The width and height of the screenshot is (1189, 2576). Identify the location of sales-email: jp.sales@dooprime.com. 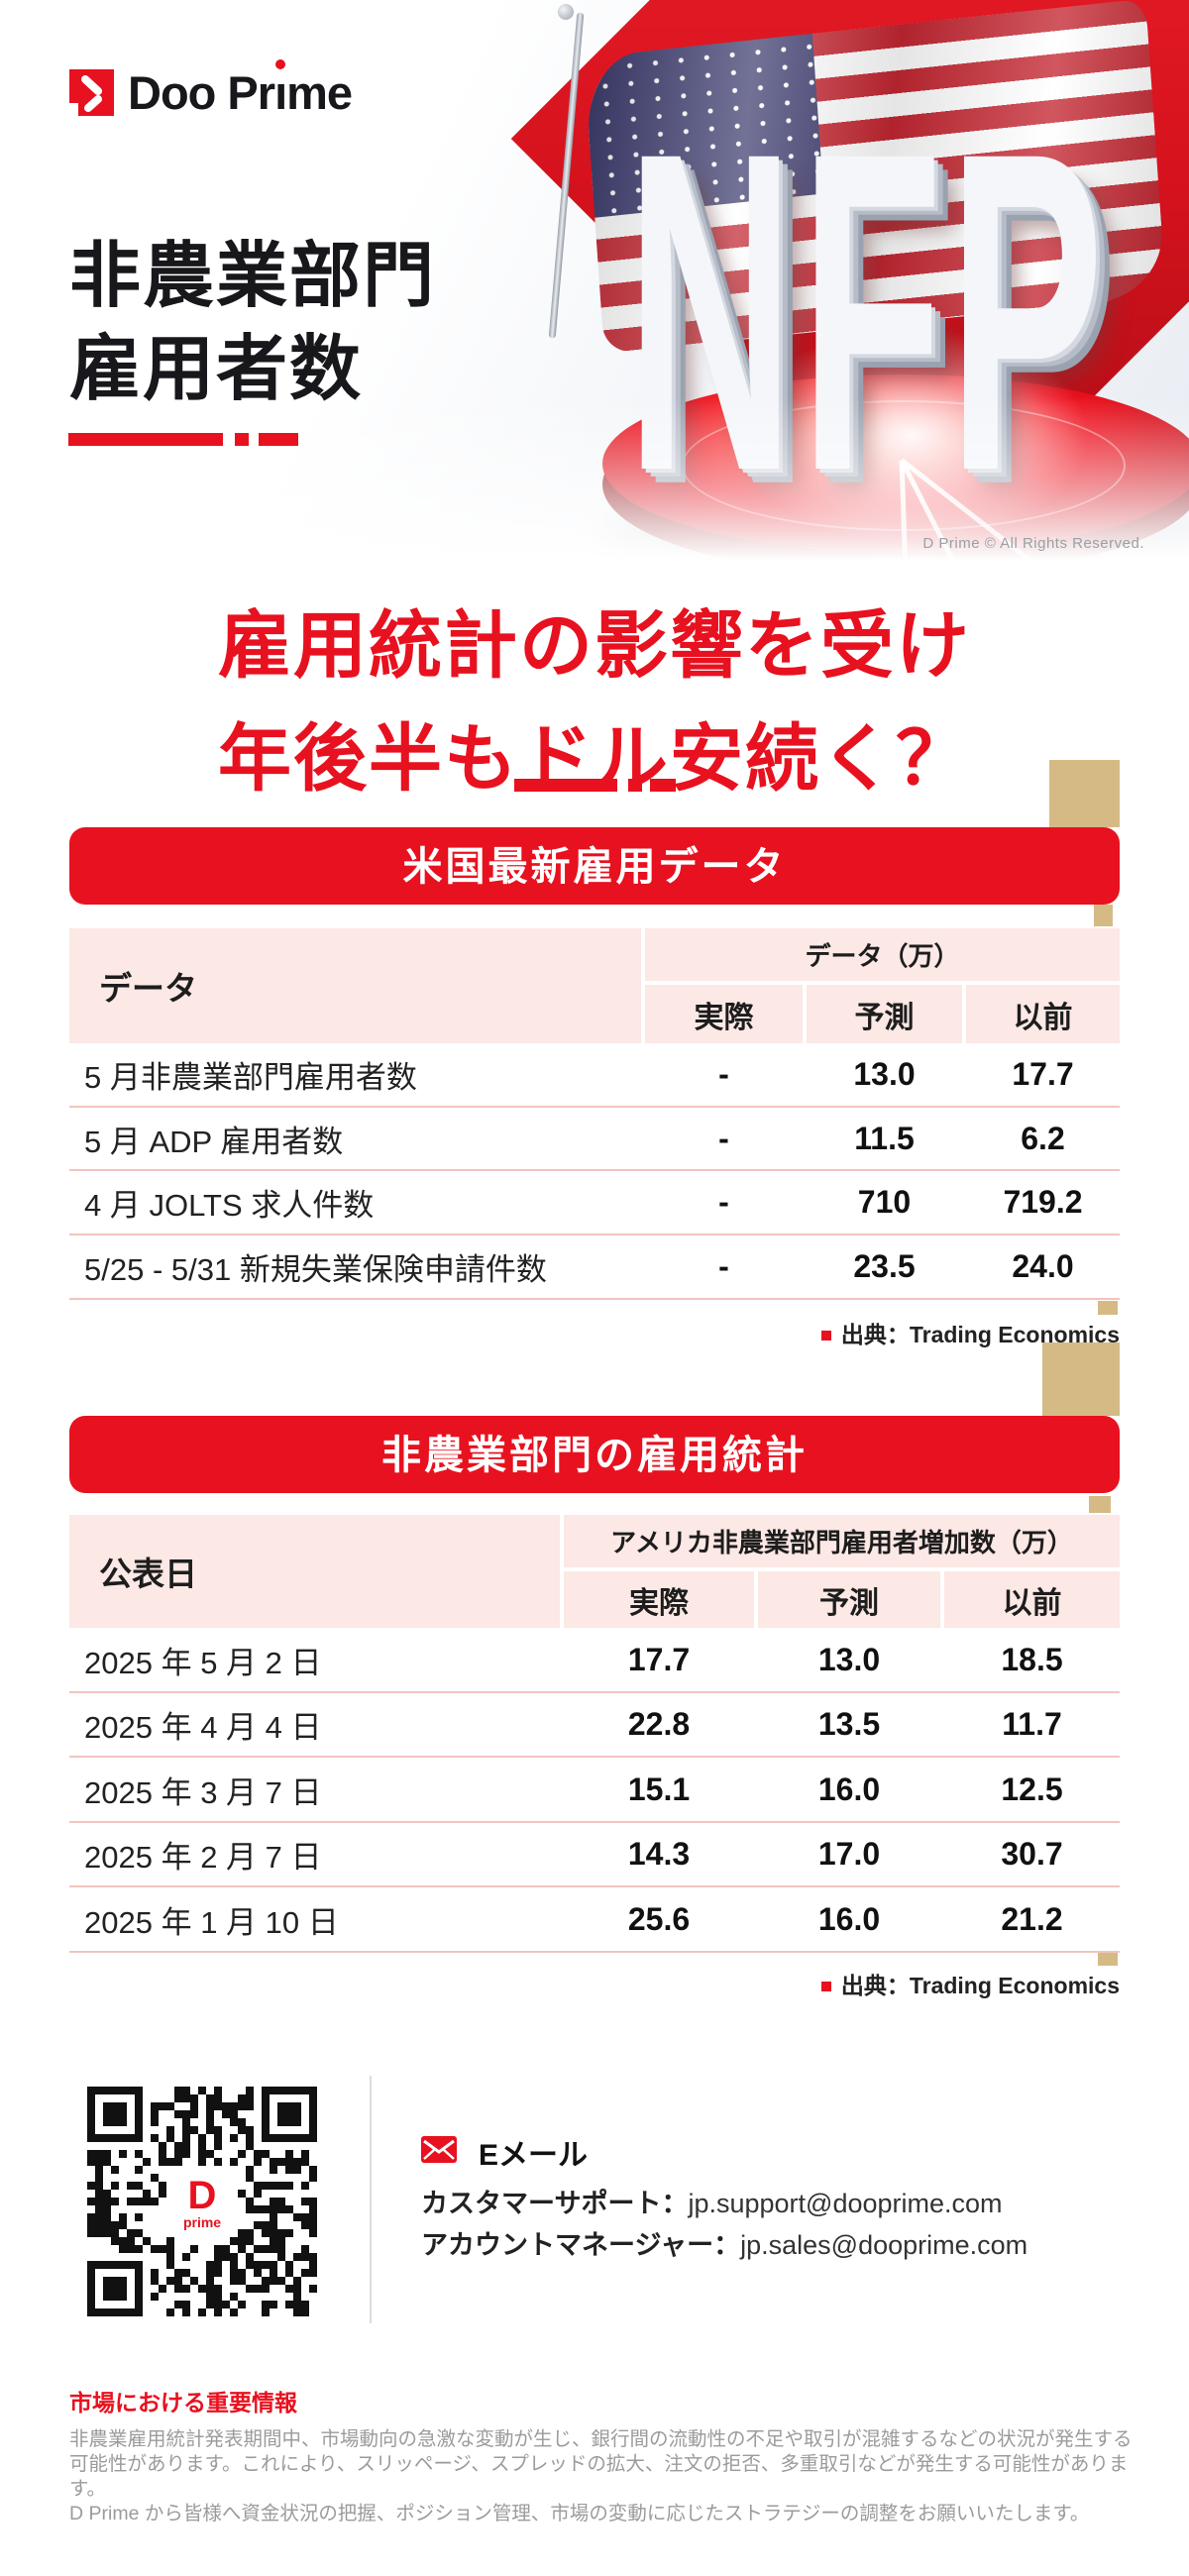
(884, 2245).